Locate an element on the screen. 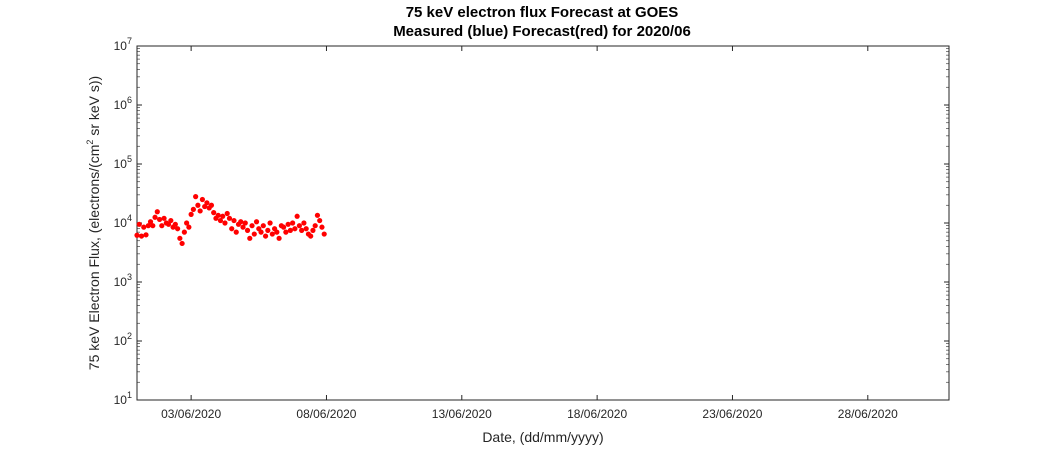 The height and width of the screenshot is (450, 1050). y-tick-exponent: 6 is located at coordinates (129, 100).